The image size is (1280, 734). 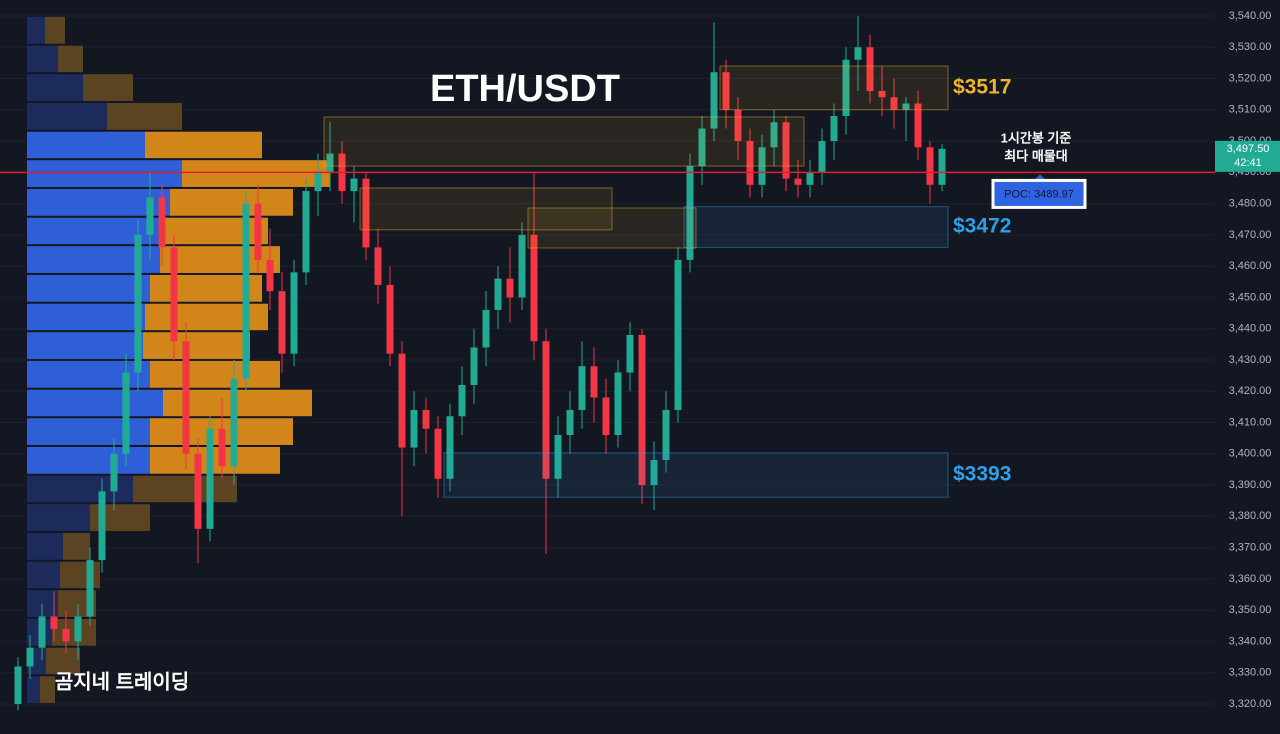 I want to click on y-tick-label: 3,370.00, so click(x=1250, y=548).